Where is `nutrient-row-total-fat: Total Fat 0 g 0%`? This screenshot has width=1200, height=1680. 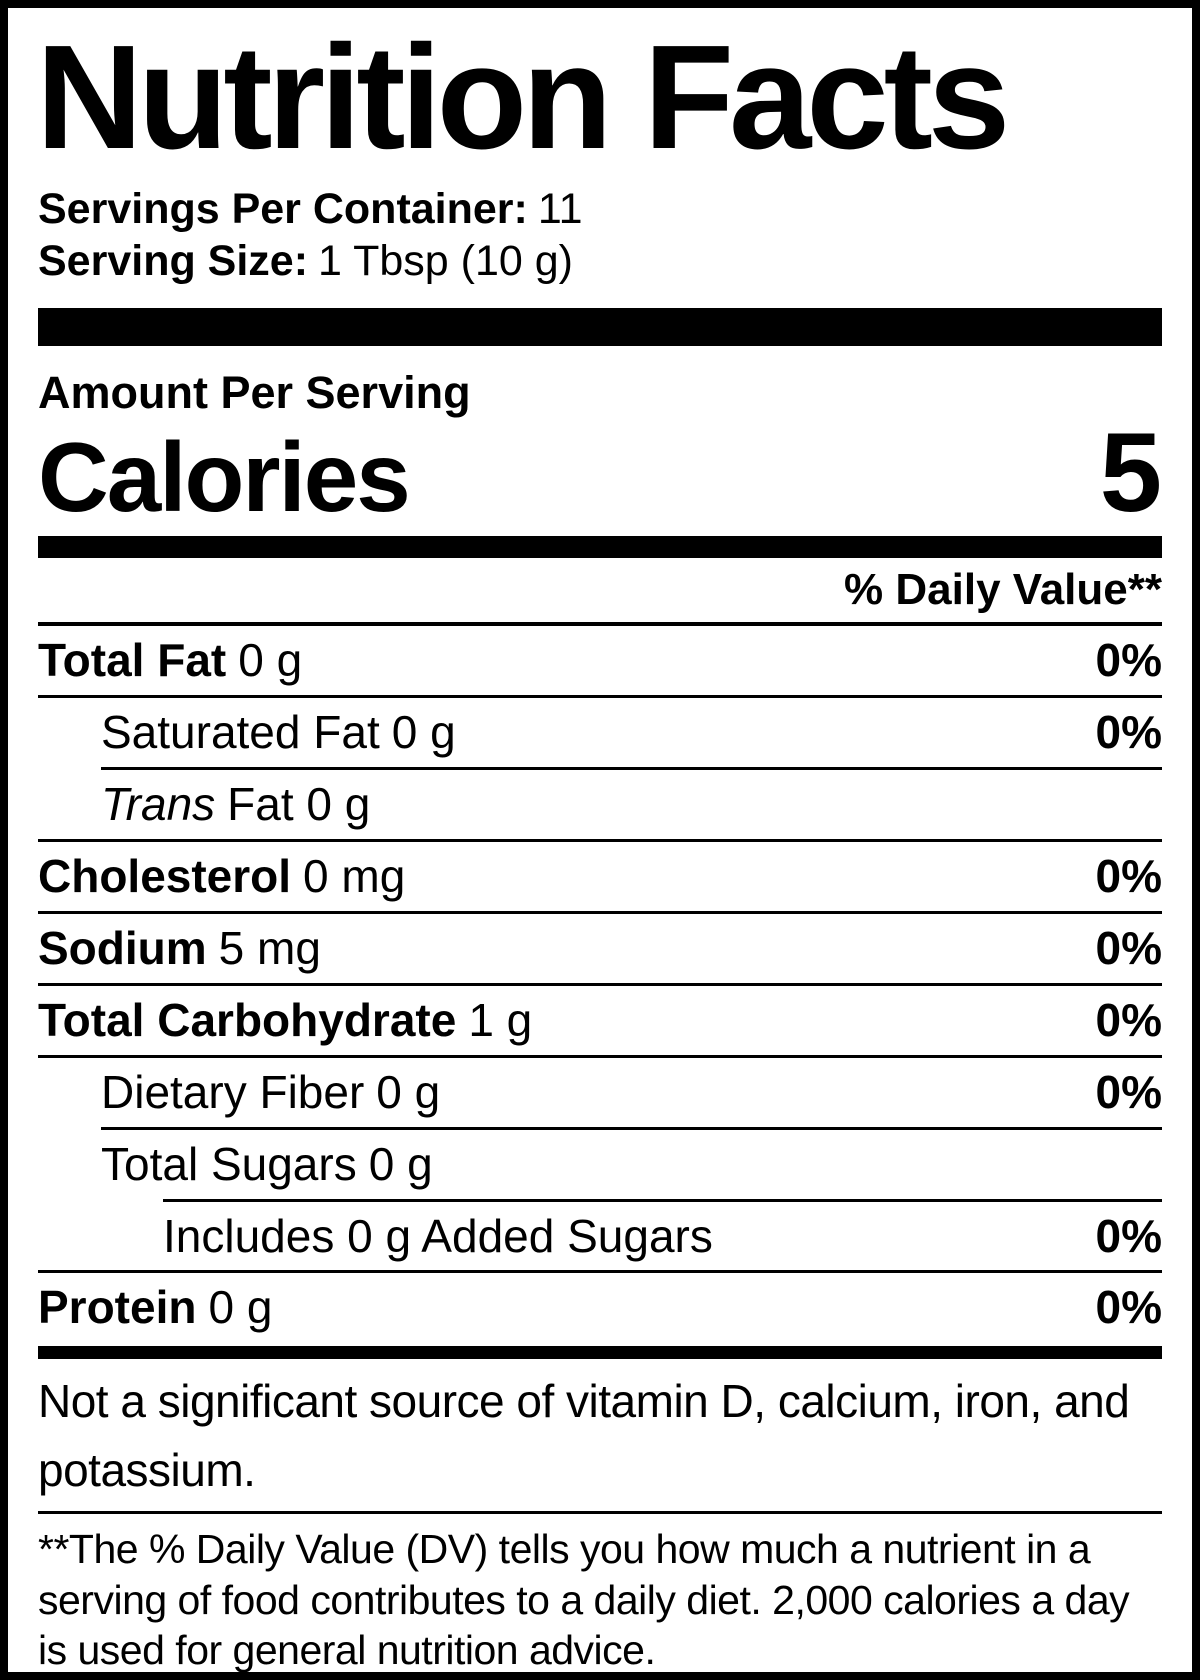
nutrient-row-total-fat: Total Fat 0 g 0% is located at coordinates (600, 660).